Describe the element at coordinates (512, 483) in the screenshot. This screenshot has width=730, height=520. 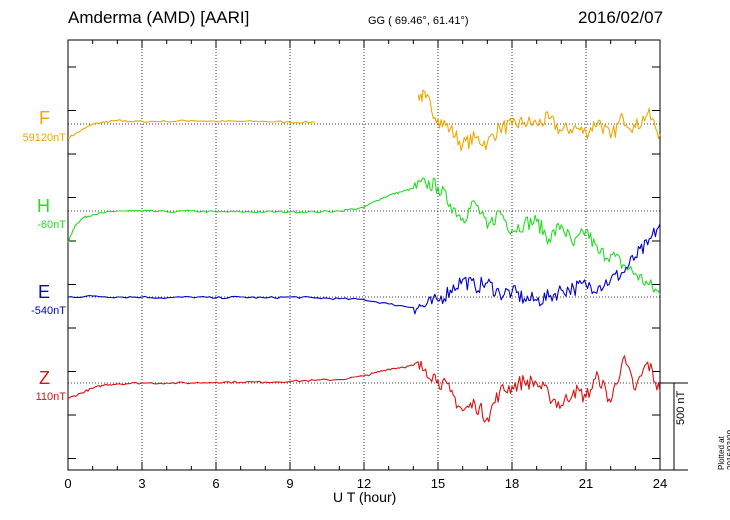
I see `x-tick-label: 18` at that location.